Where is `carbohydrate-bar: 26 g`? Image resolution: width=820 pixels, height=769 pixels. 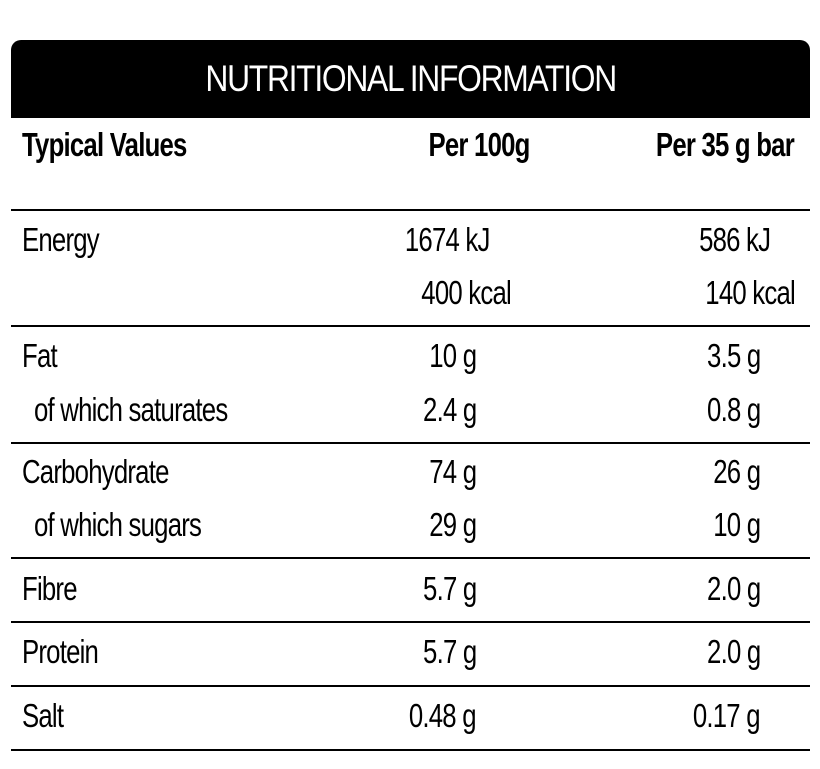
carbohydrate-bar: 26 g is located at coordinates (737, 471).